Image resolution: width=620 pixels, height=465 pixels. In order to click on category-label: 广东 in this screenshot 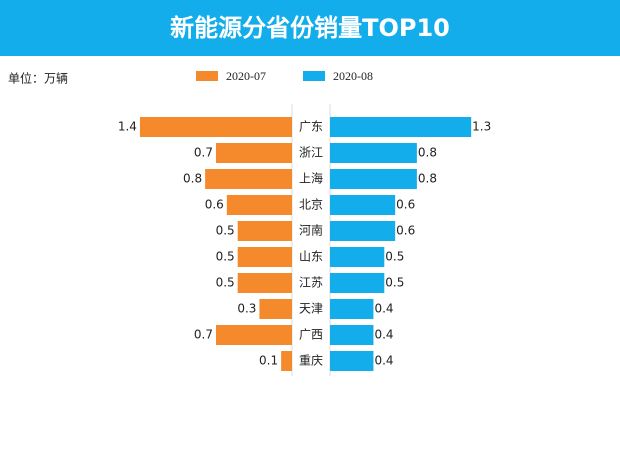, I will do `click(311, 127)`.